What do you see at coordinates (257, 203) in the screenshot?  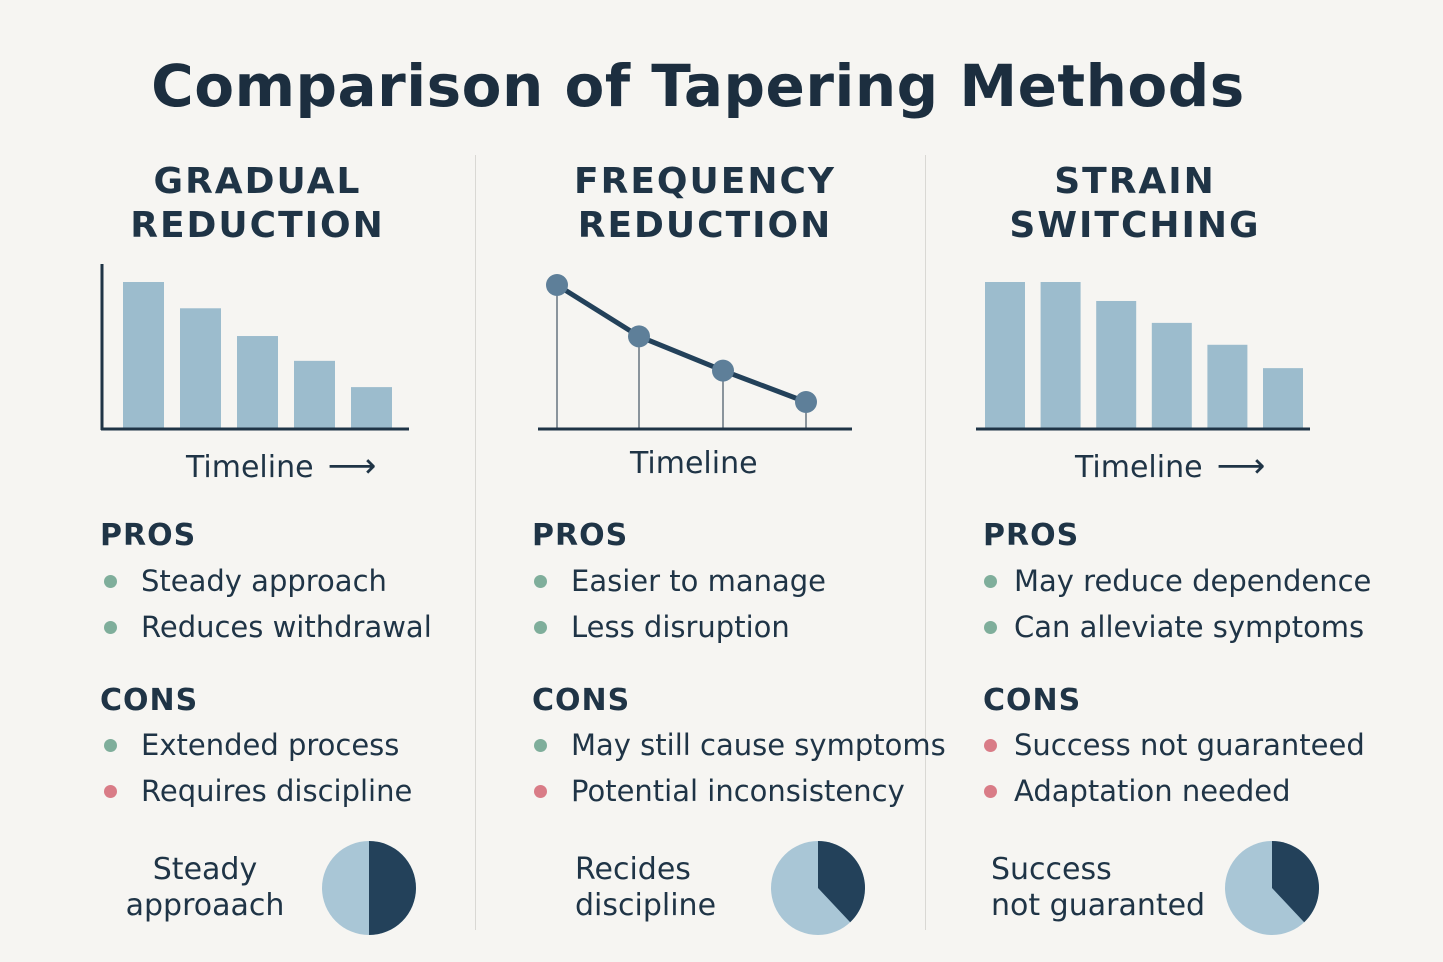 I see `method-title: GRADUAL REDUCTION` at bounding box center [257, 203].